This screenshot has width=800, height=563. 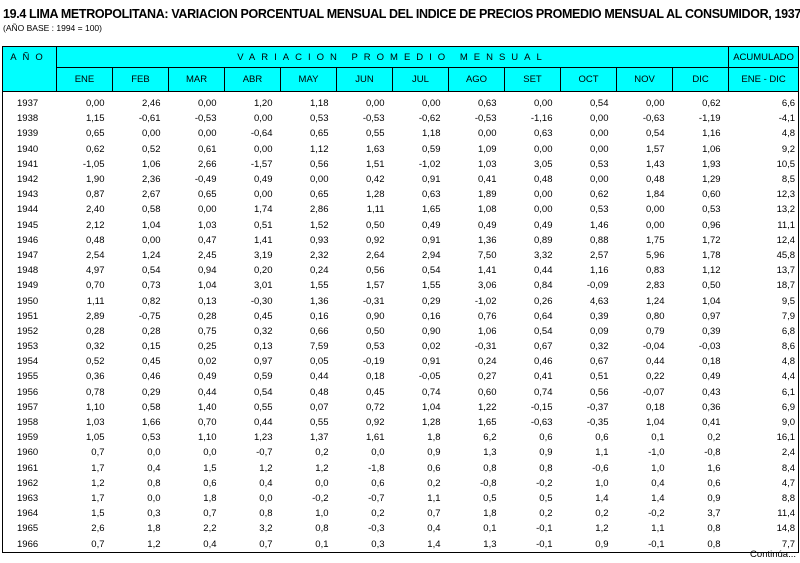 What do you see at coordinates (429, 377) in the screenshot?
I see `month-value-cell: -0,05` at bounding box center [429, 377].